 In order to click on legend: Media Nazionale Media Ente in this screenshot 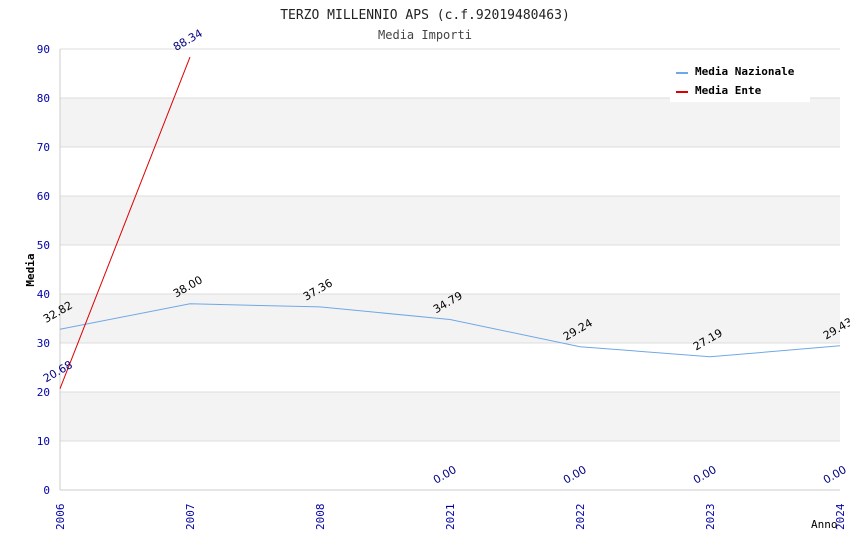, I will do `click(740, 80)`.